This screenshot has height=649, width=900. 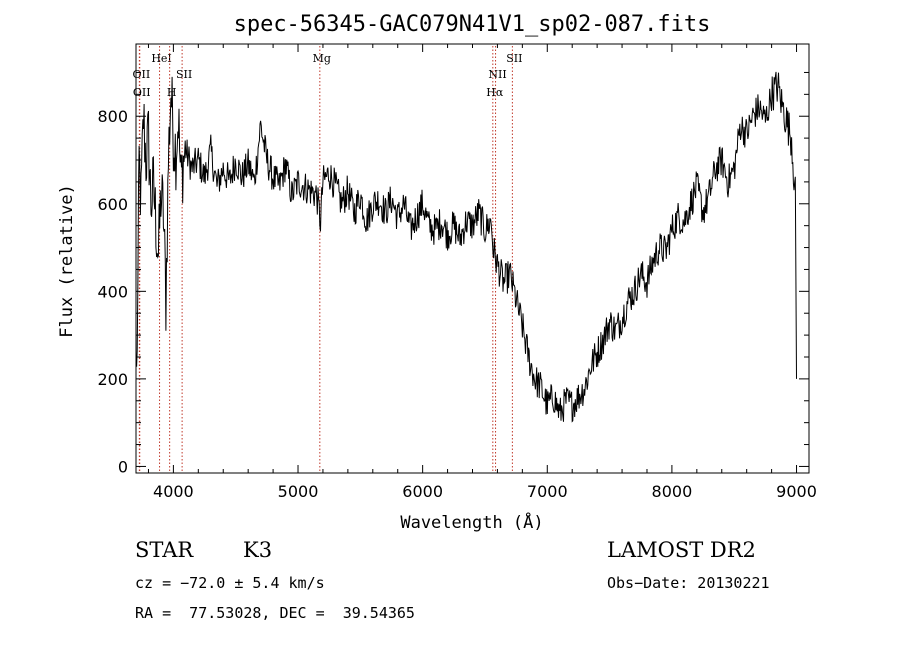 What do you see at coordinates (112, 291) in the screenshot?
I see `y-tick-label: 400` at bounding box center [112, 291].